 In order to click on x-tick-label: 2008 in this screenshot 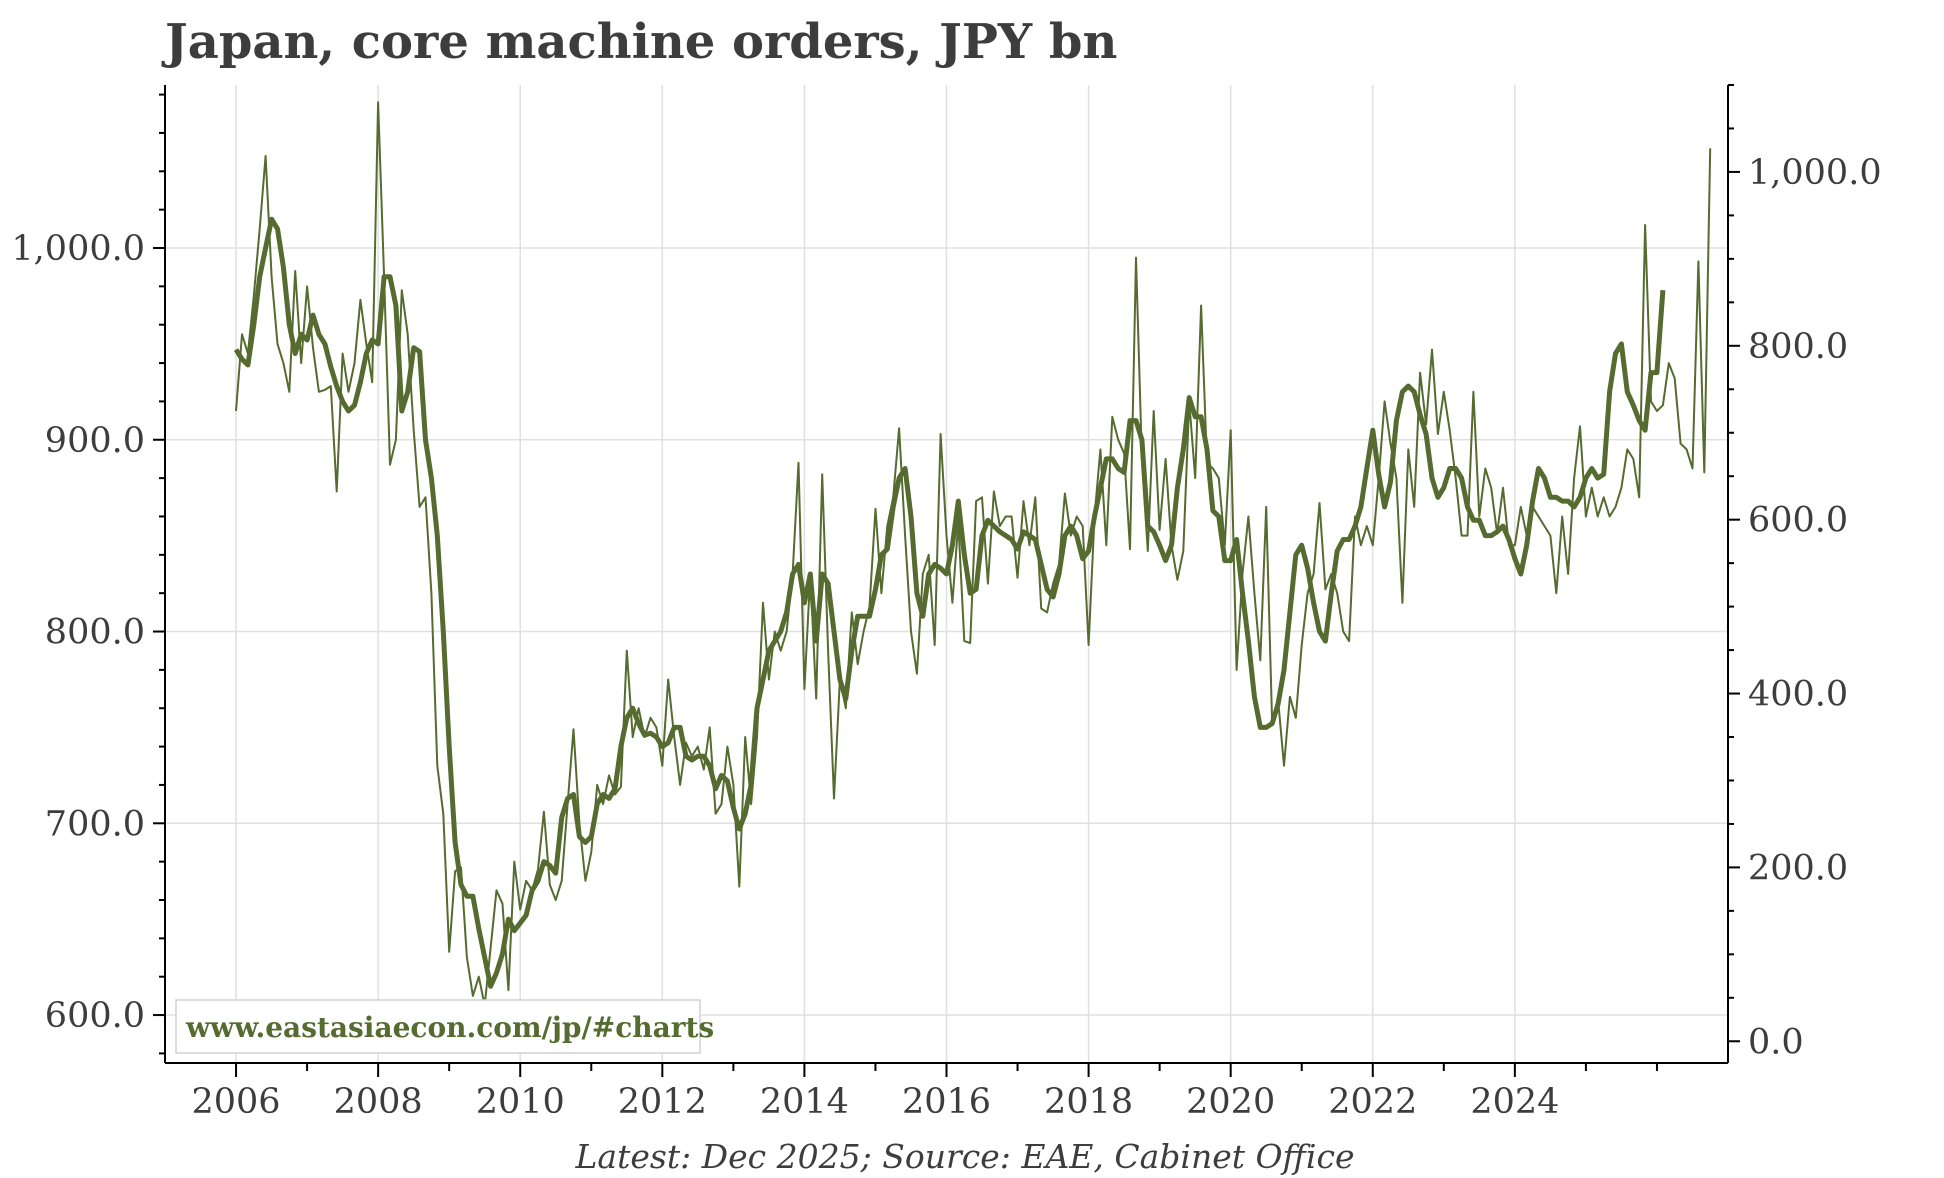, I will do `click(378, 1102)`.